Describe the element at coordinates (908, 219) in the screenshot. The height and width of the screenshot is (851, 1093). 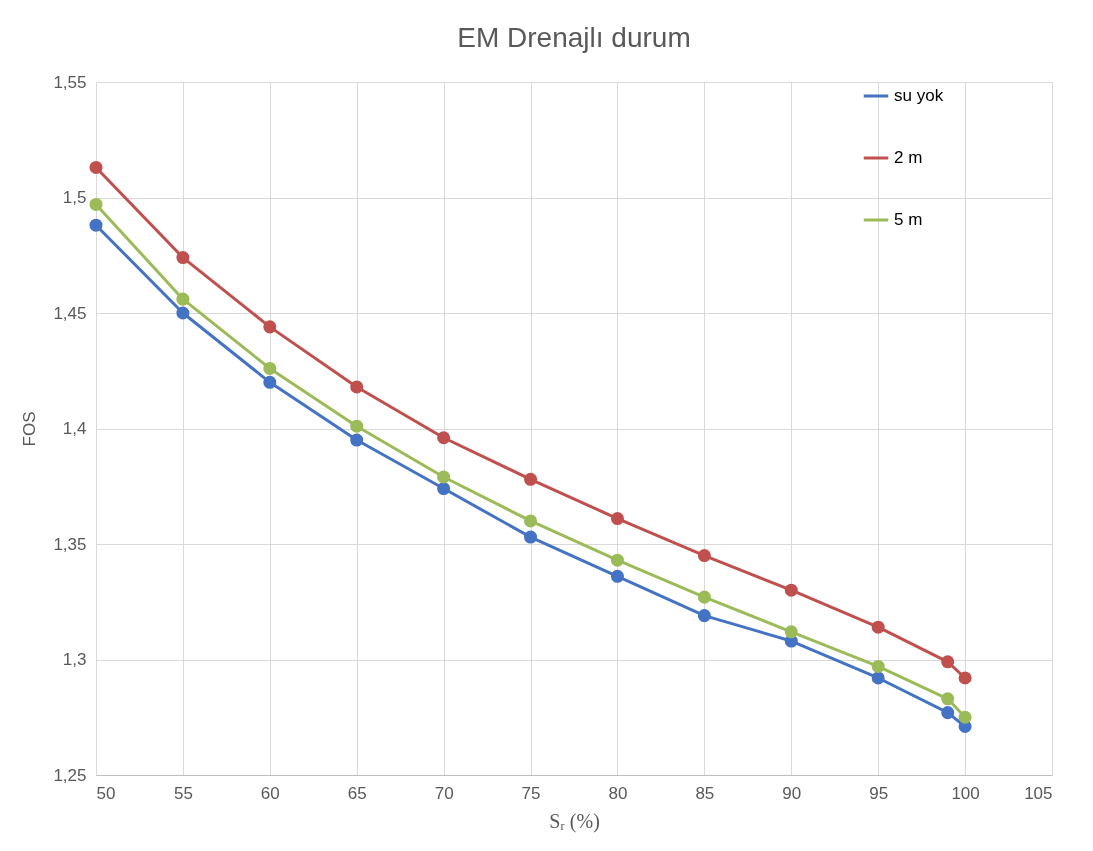
I see `legend-label: 5 m` at that location.